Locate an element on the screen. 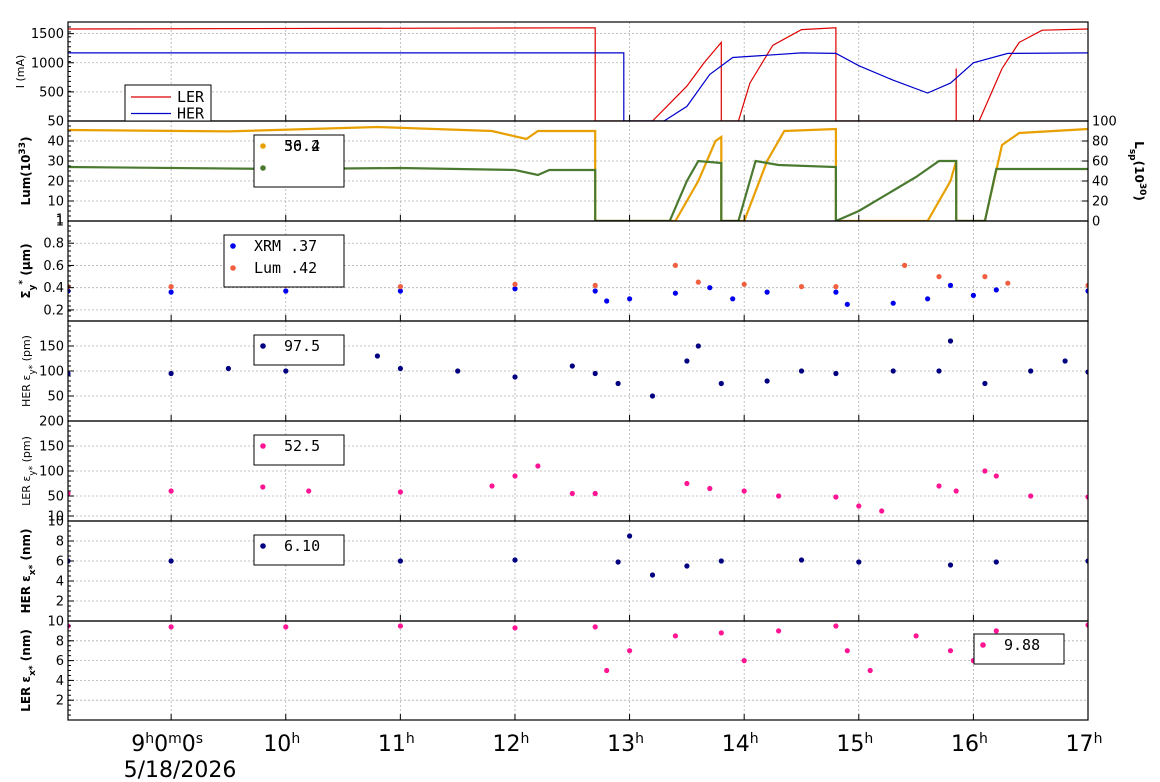 The image size is (1160, 782). right-y-axis-label: Lsp(1030) is located at coordinates (1137, 171).